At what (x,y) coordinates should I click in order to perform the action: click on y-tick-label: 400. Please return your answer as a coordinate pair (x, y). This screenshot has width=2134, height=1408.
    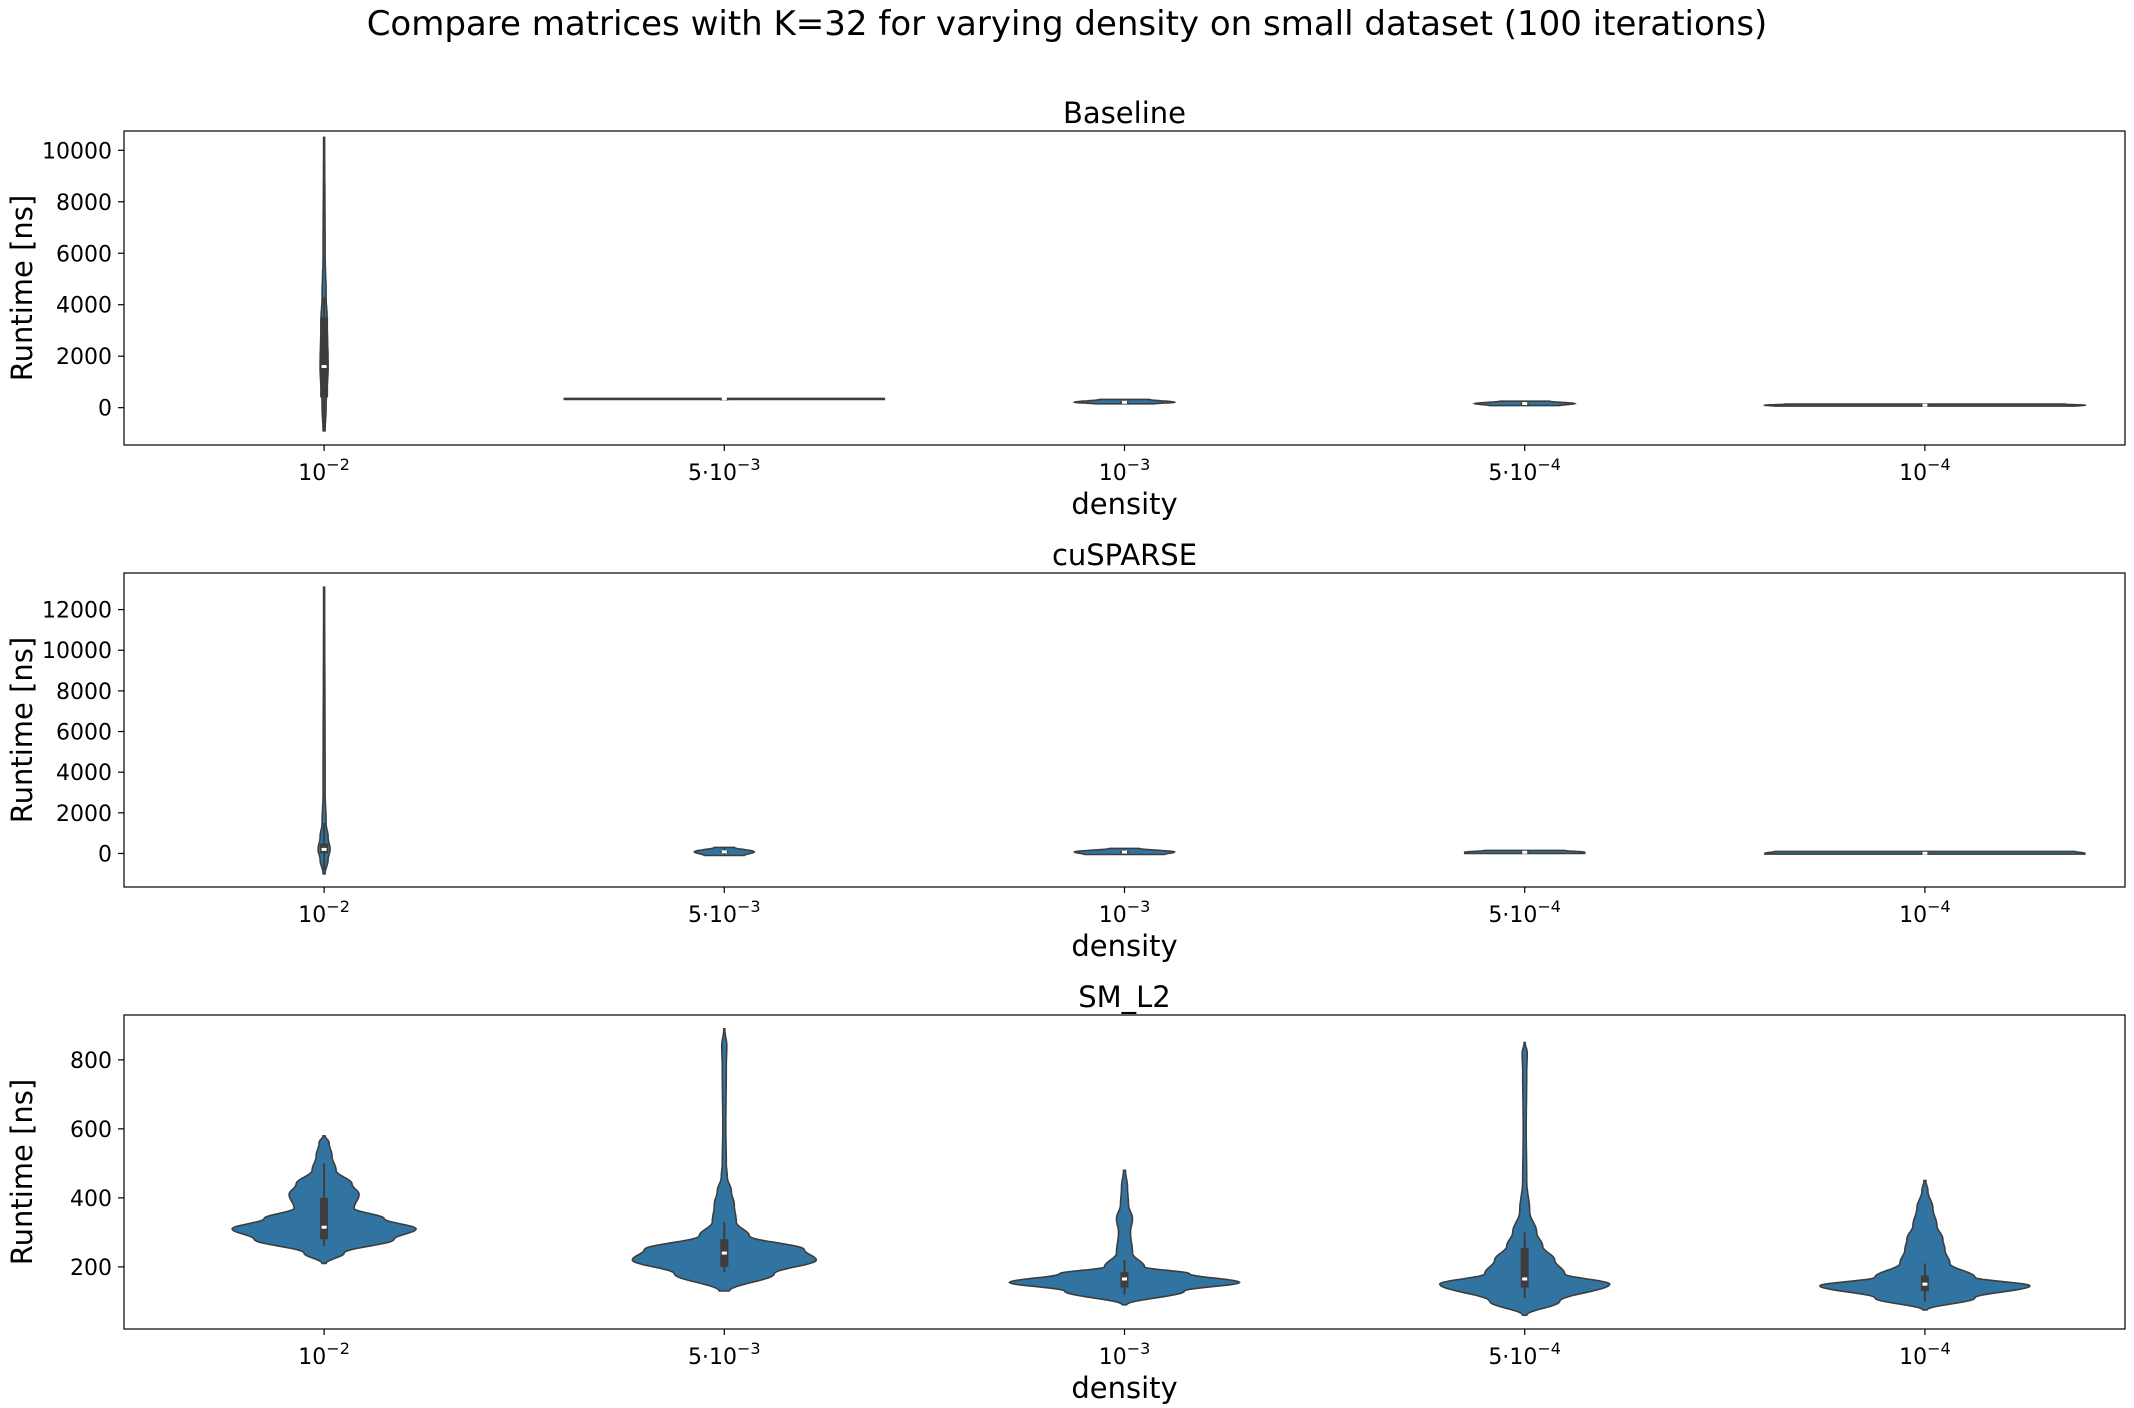
    Looking at the image, I should click on (91, 1199).